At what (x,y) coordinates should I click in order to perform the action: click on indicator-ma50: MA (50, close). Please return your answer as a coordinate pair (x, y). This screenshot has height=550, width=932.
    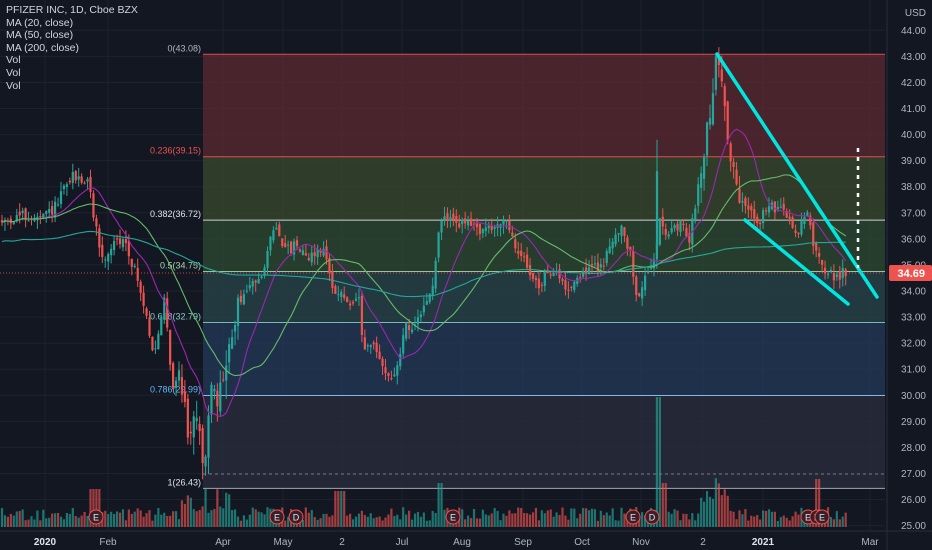
    Looking at the image, I should click on (40, 35).